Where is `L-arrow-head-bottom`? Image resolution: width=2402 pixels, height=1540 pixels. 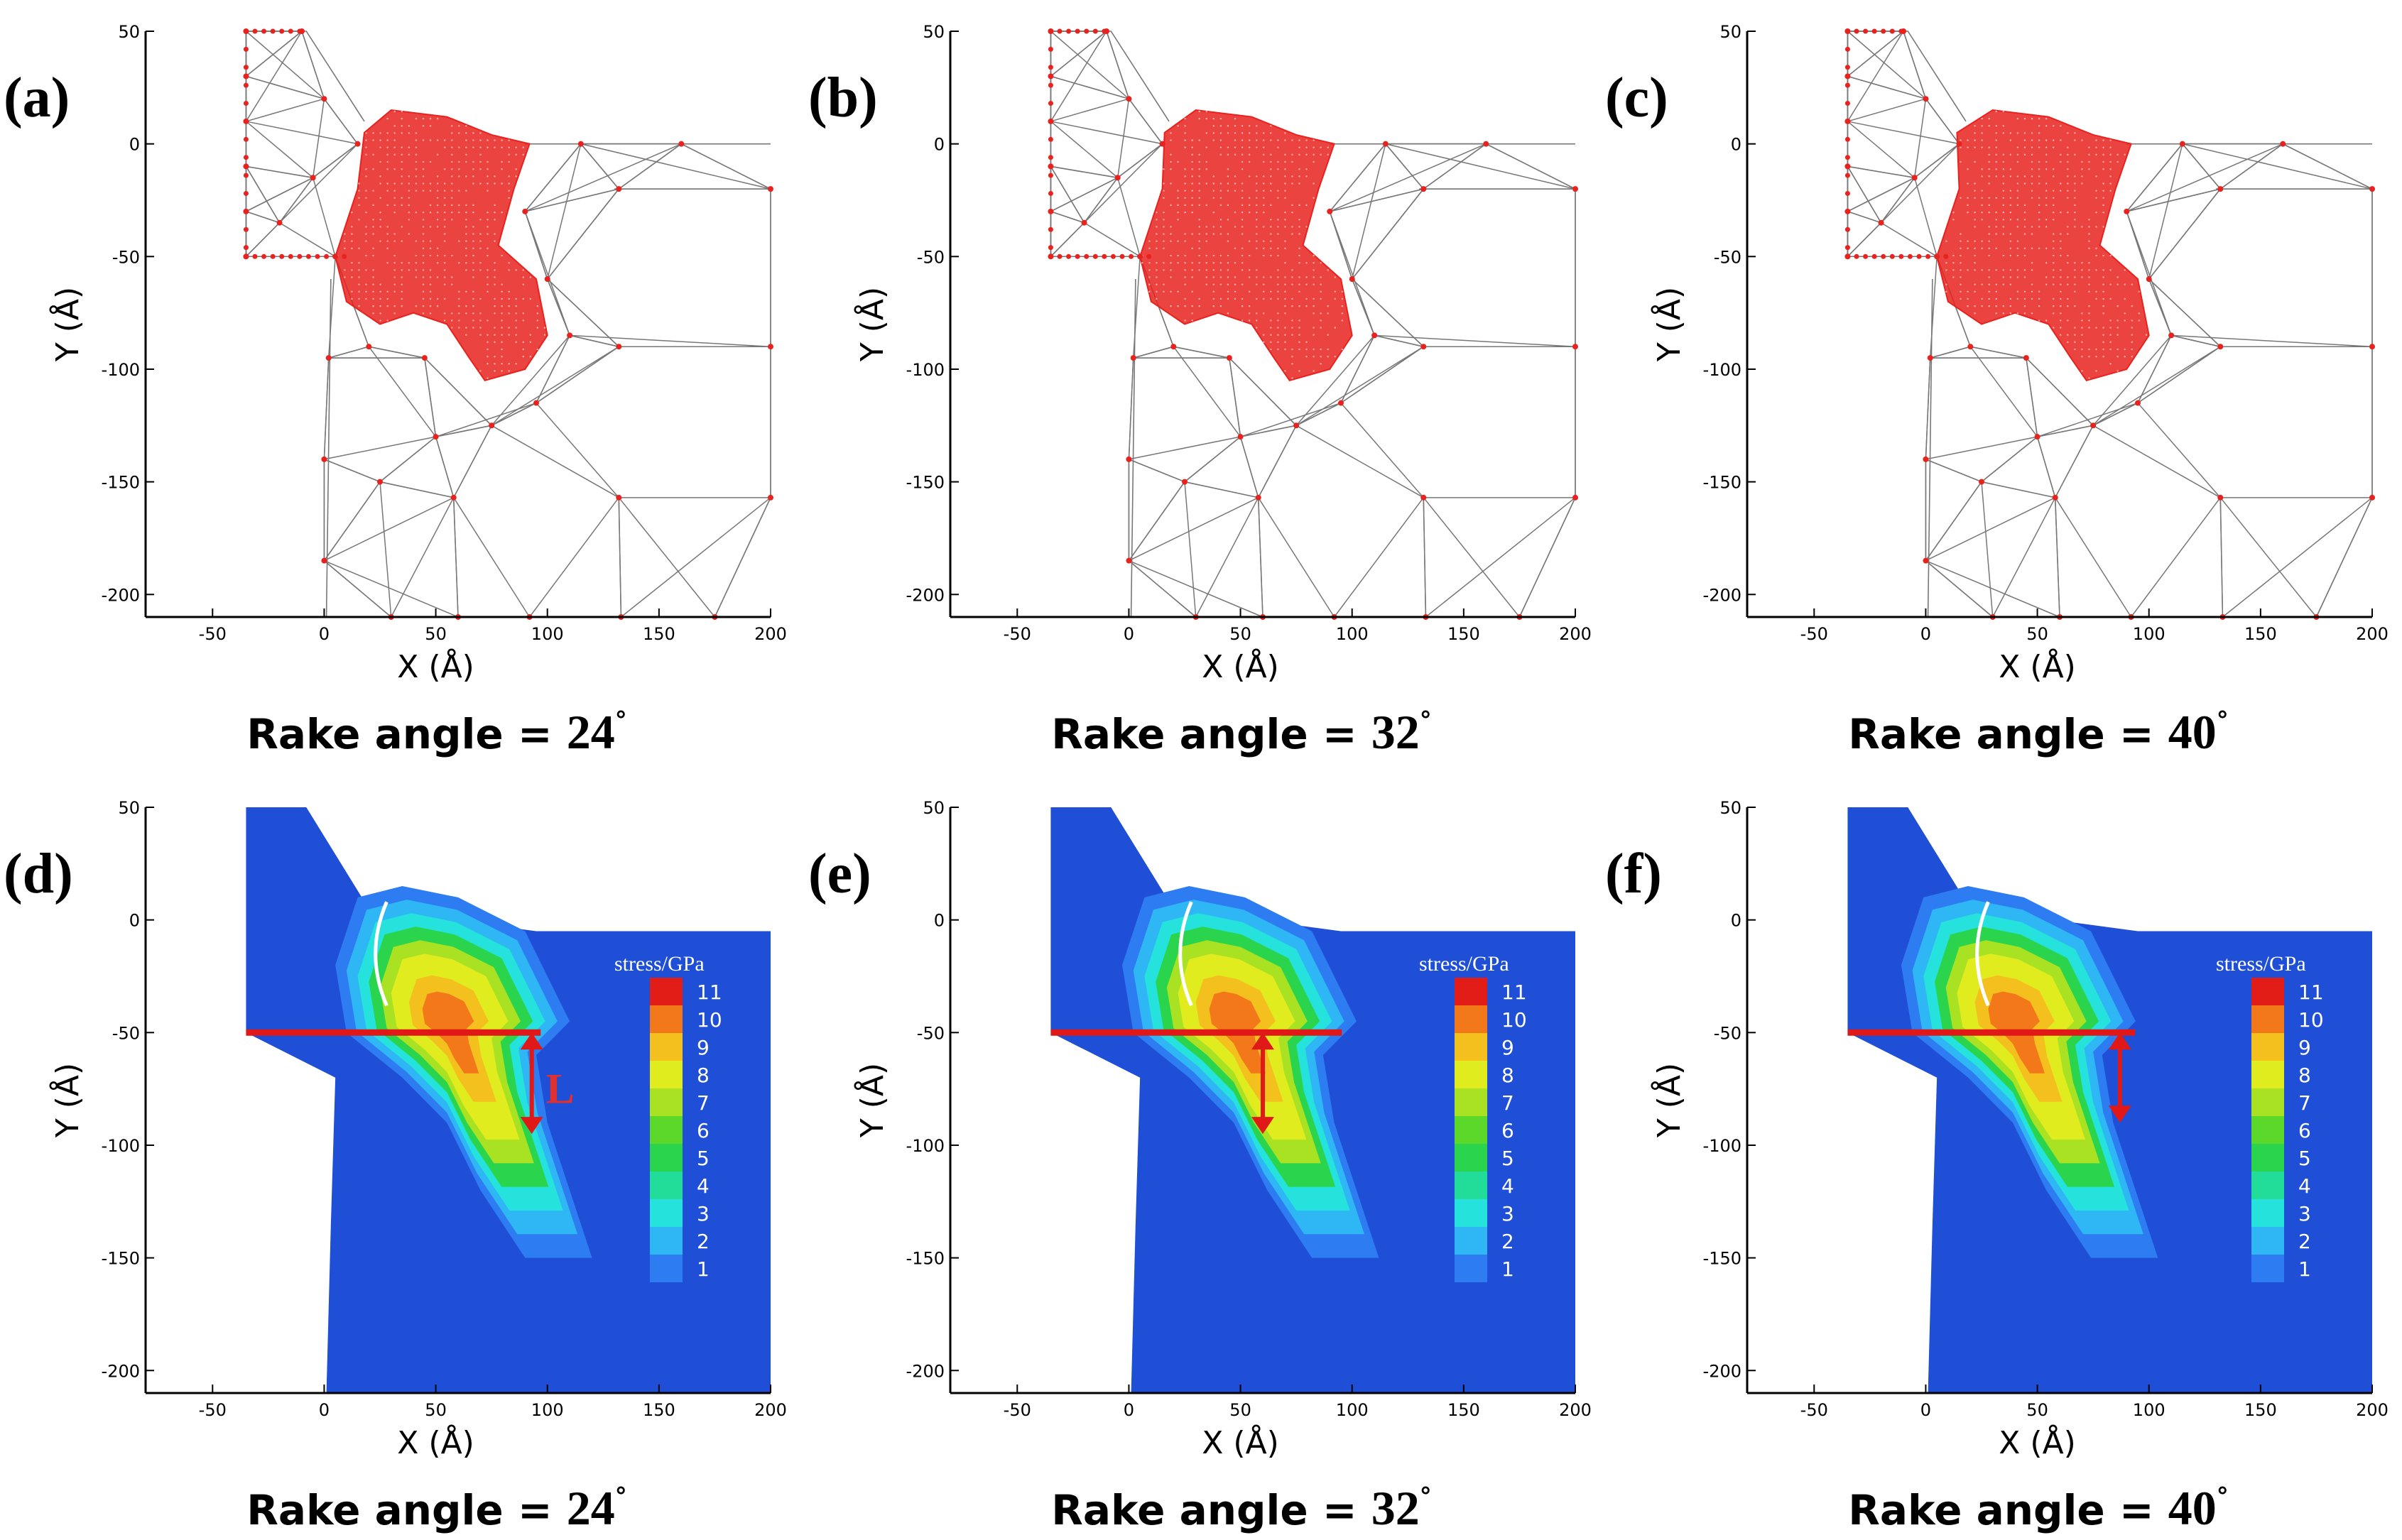 L-arrow-head-bottom is located at coordinates (2119, 1114).